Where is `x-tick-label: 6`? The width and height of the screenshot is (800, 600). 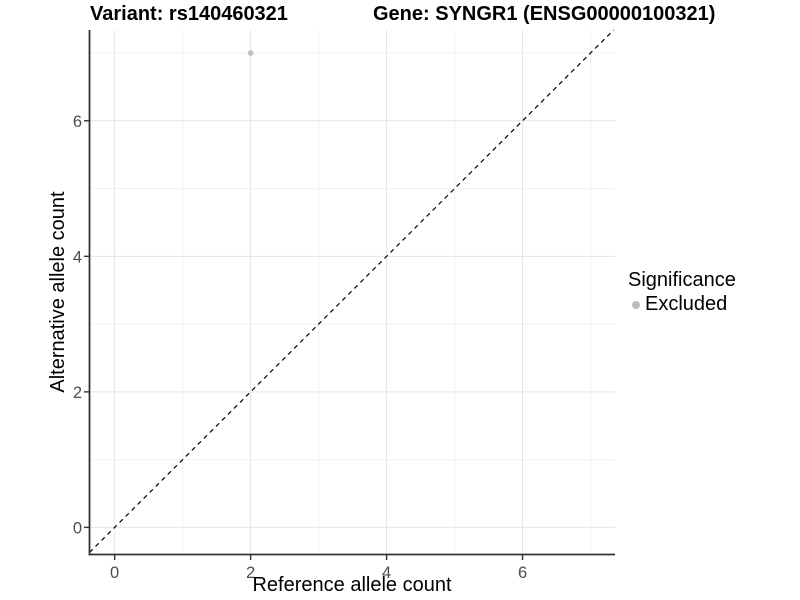
x-tick-label: 6 is located at coordinates (522, 573).